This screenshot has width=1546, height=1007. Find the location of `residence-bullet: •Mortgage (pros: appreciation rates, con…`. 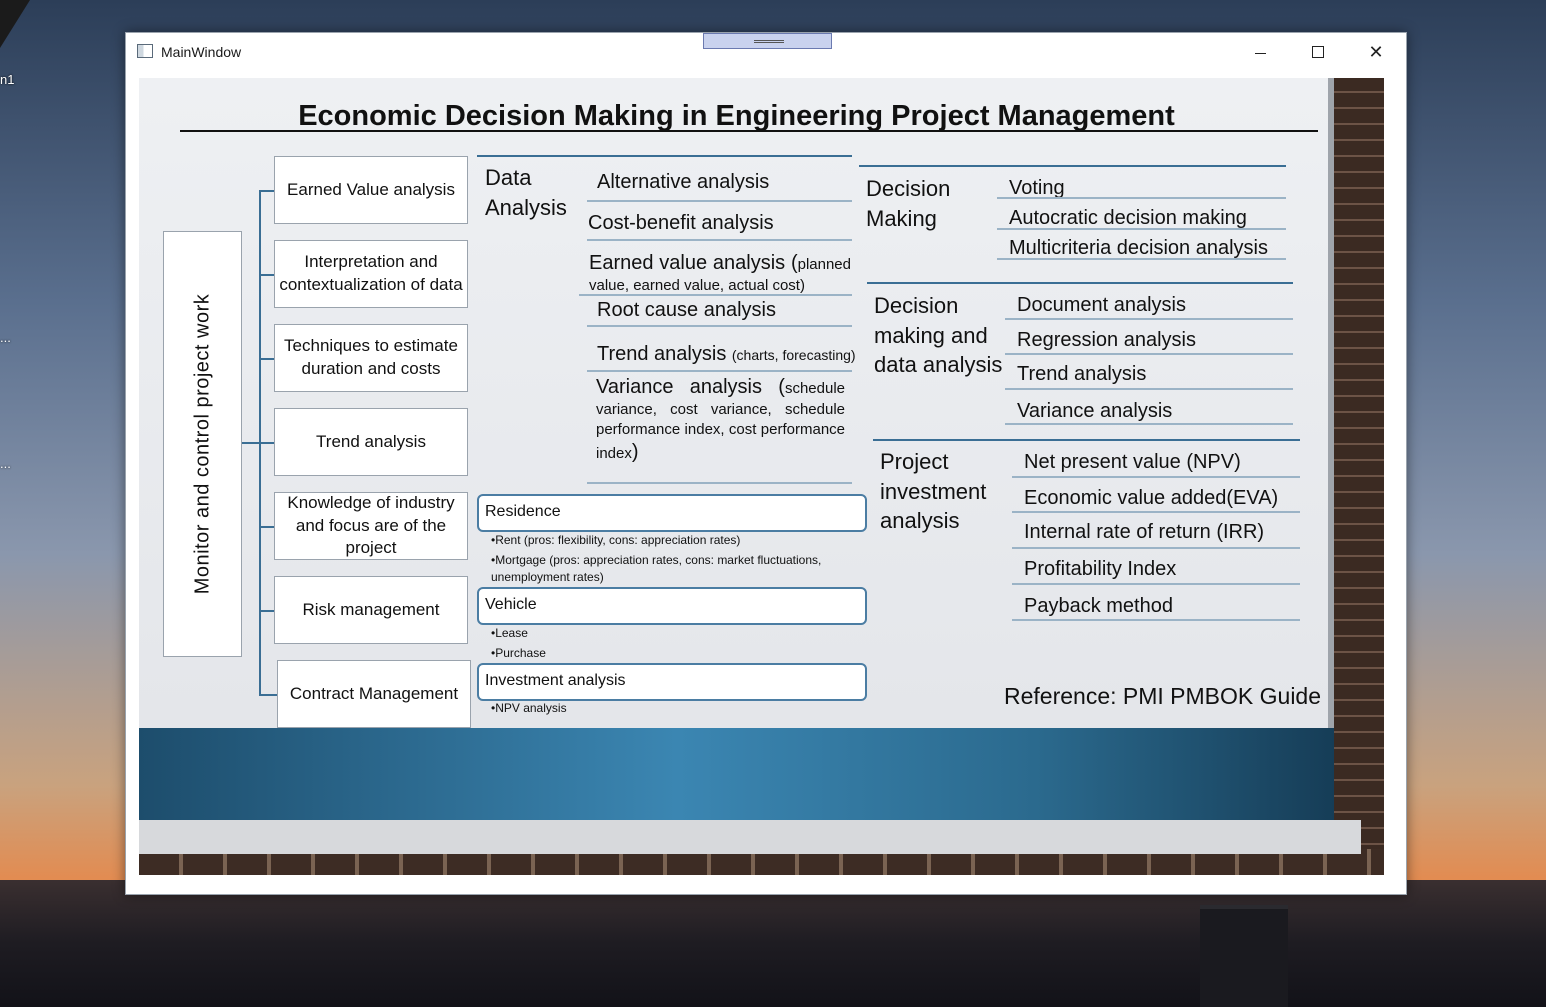

residence-bullet: •Mortgage (pros: appreciation rates, con… is located at coordinates (656, 568).